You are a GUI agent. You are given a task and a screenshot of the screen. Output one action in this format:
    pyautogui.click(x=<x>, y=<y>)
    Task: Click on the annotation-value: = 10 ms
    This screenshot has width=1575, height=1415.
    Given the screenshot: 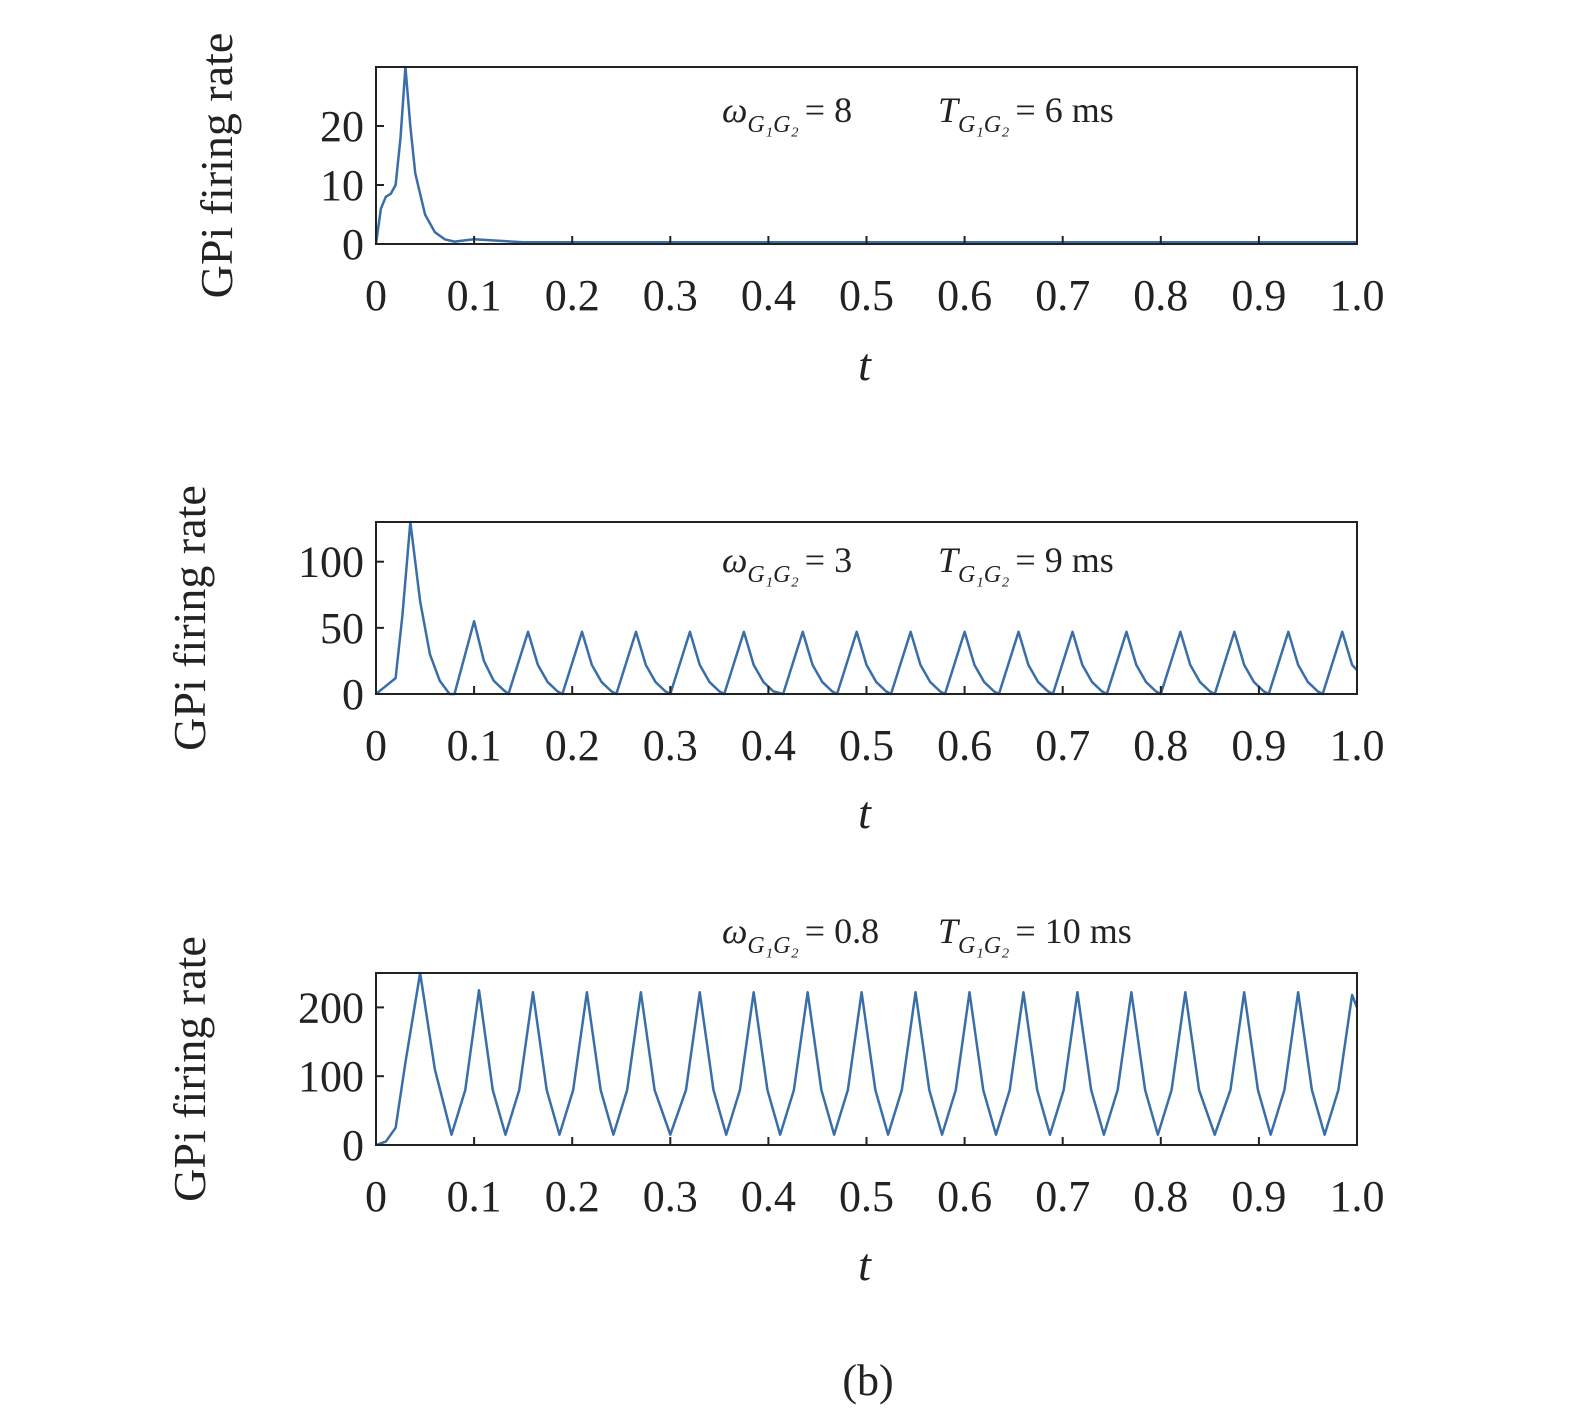 What is the action you would take?
    pyautogui.click(x=1073, y=931)
    